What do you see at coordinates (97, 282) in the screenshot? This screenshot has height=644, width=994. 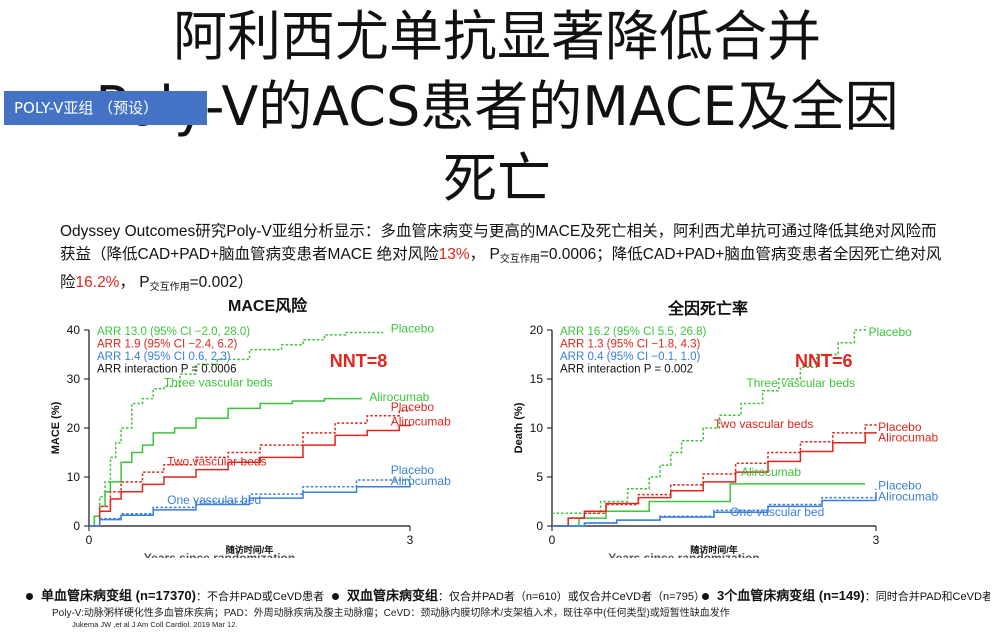 I see `death-arr-value: 16.2%` at bounding box center [97, 282].